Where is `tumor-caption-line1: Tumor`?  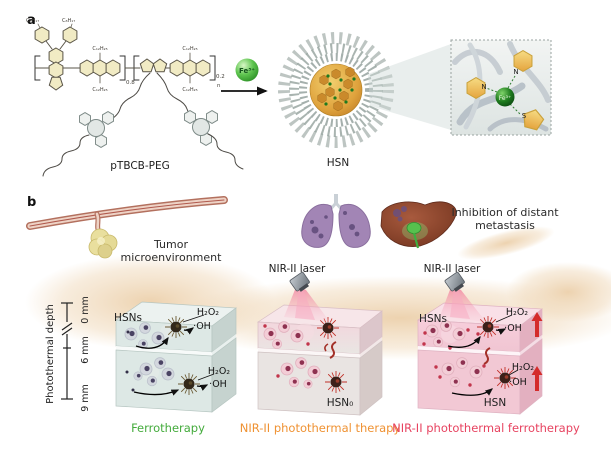
tumor-caption-line1: Tumor is located at coordinates (170, 244).